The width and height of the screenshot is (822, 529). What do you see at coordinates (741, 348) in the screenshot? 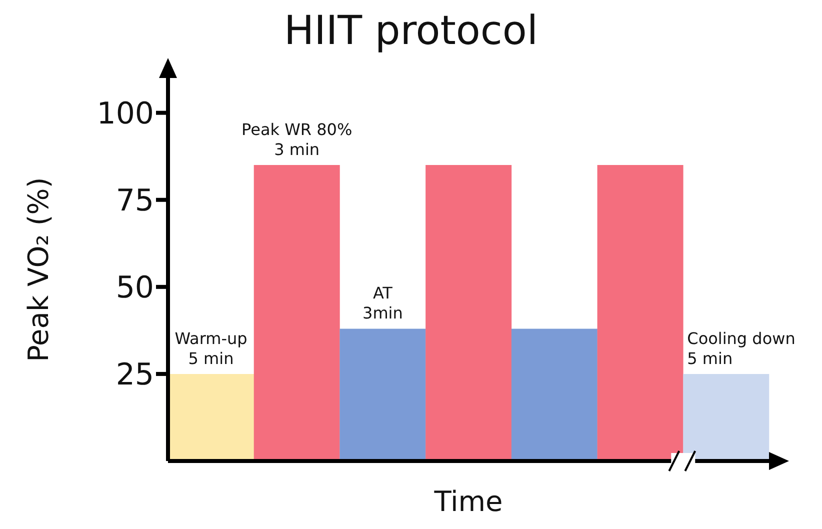
I see `annotation: Cooling down 5 min` at bounding box center [741, 348].